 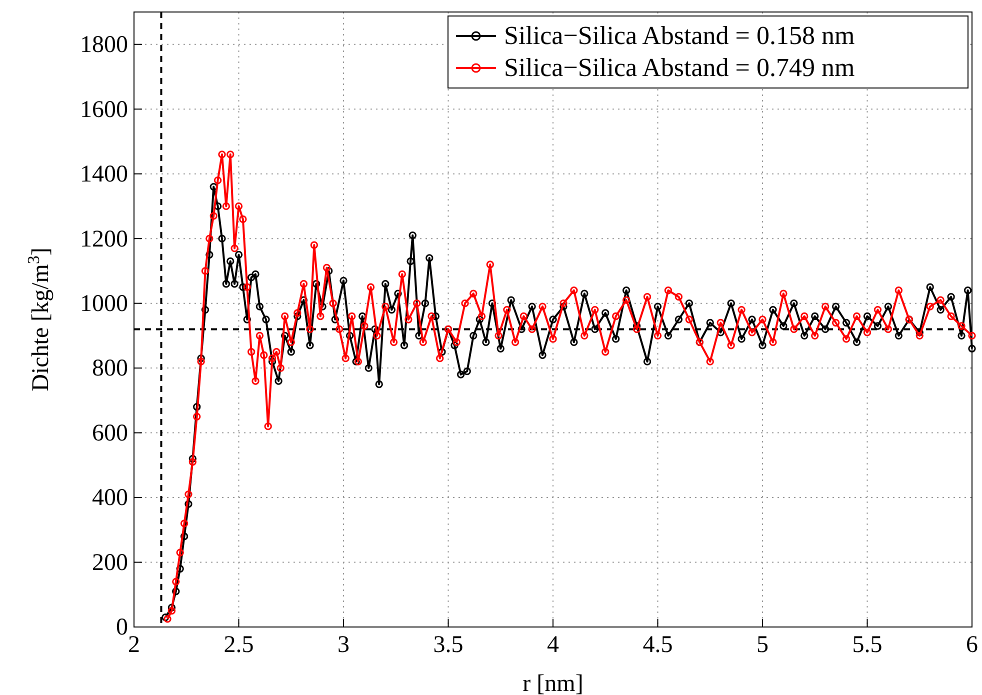 I want to click on x-axis-title: r [nm], so click(x=553, y=683).